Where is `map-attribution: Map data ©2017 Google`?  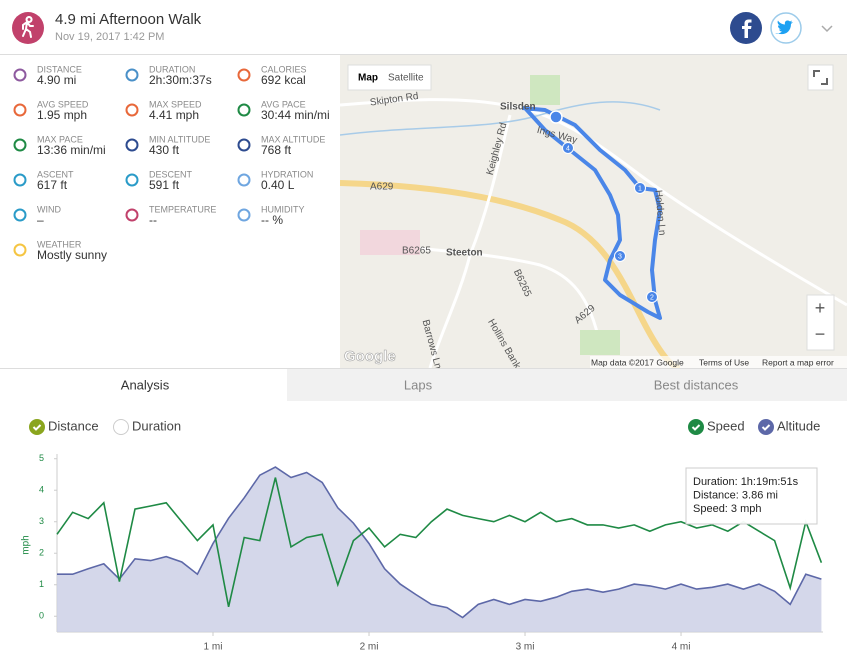 map-attribution: Map data ©2017 Google is located at coordinates (637, 362).